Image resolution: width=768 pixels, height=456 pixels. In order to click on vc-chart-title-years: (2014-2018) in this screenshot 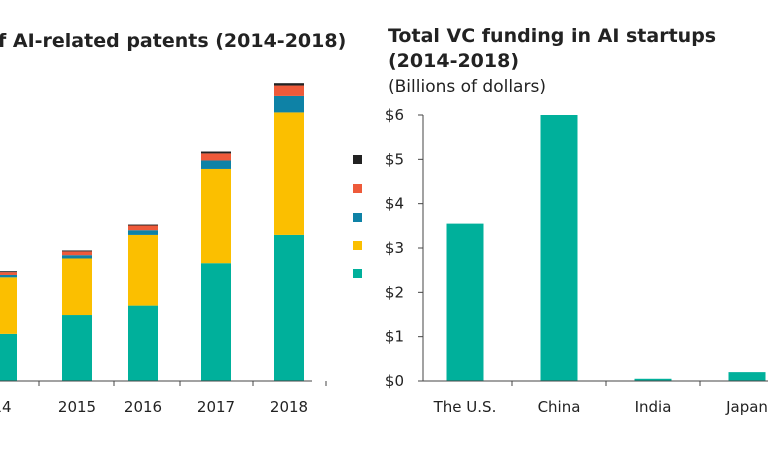, I will do `click(453, 61)`.